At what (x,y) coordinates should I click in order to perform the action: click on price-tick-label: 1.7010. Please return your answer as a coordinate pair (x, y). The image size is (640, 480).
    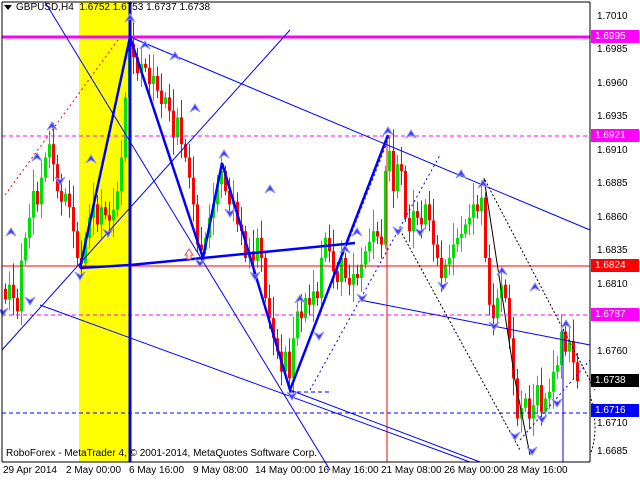
    Looking at the image, I should click on (612, 16).